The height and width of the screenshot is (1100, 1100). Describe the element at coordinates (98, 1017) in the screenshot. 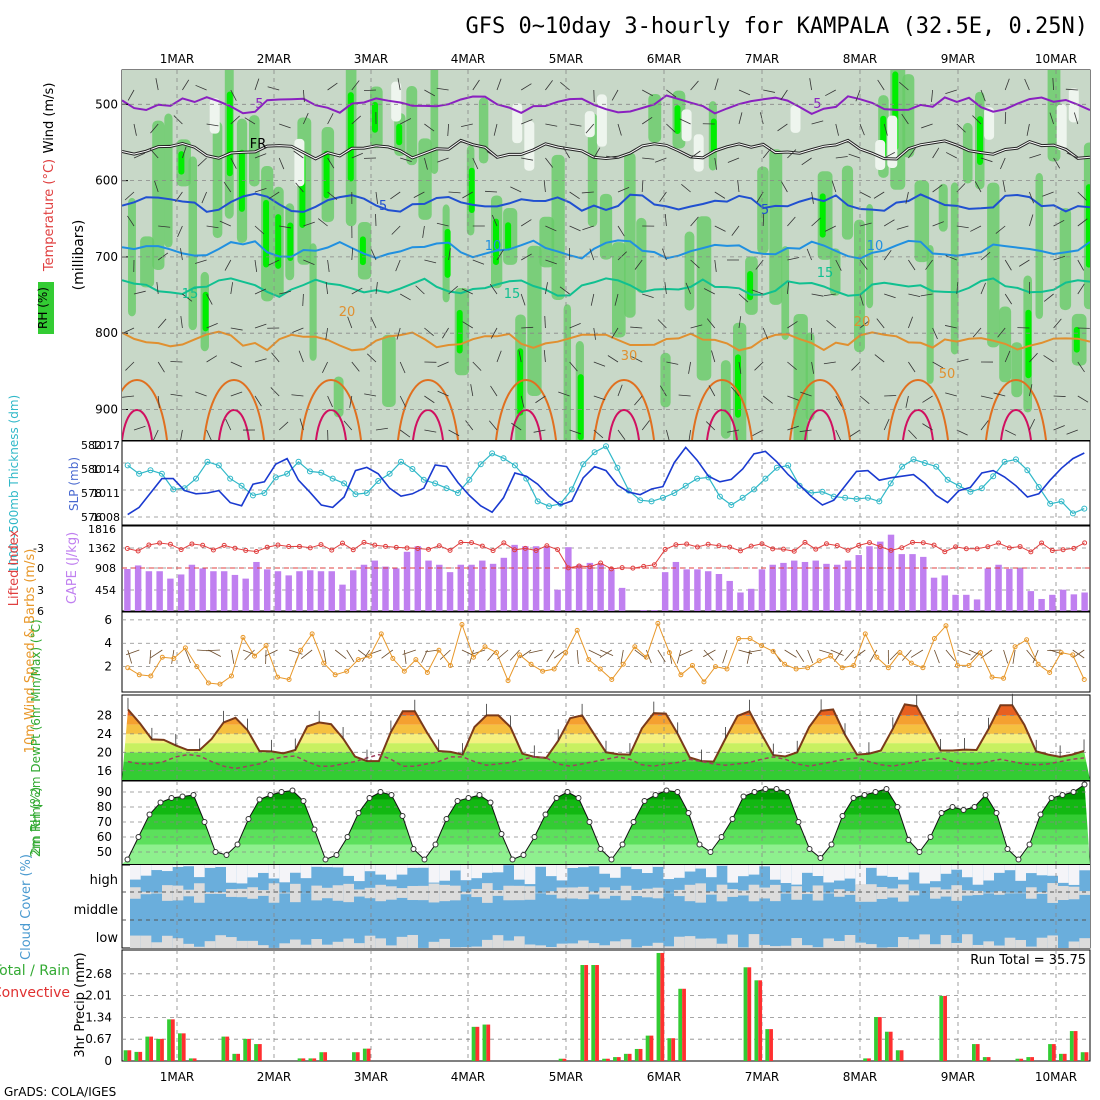

I see `y-tick-label: 1.34` at that location.